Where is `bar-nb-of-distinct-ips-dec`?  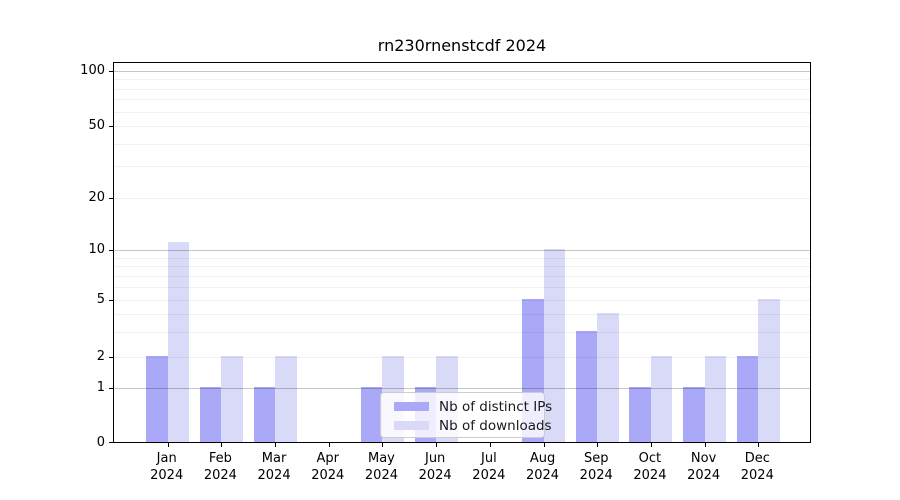
bar-nb-of-distinct-ips-dec is located at coordinates (747, 399).